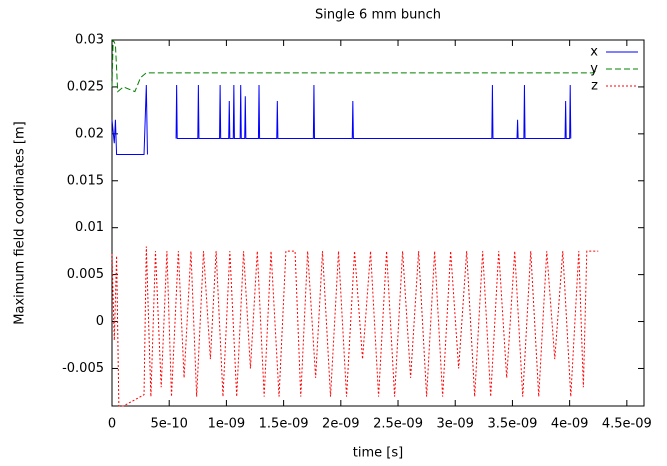 The width and height of the screenshot is (667, 466). What do you see at coordinates (85, 274) in the screenshot?
I see `y-tick-label: 0.005` at bounding box center [85, 274].